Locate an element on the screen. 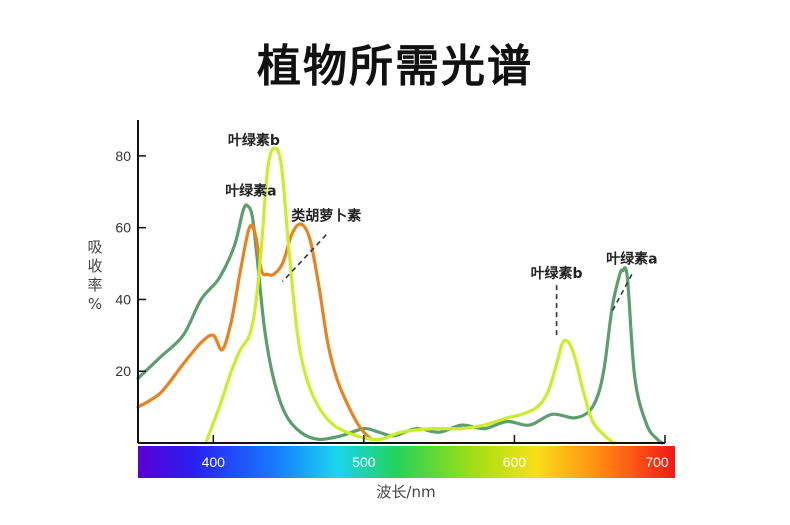  y-axis-label-char: % is located at coordinates (95, 304).